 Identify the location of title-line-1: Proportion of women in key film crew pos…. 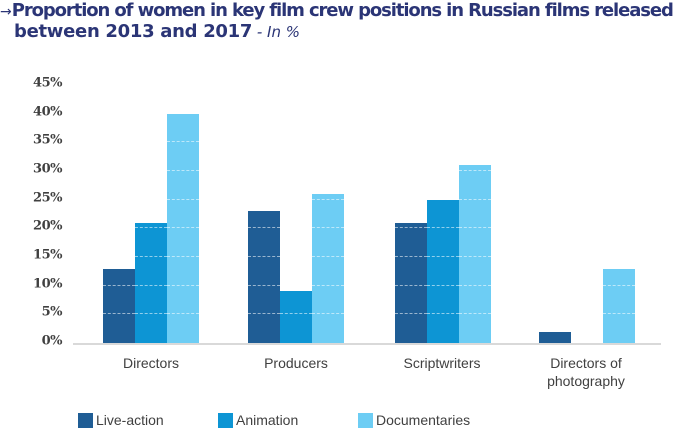
(342, 10).